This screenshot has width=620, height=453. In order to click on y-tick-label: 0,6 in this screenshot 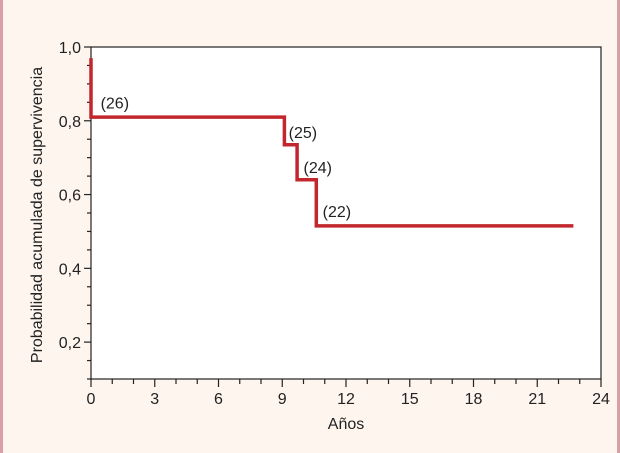, I will do `click(70, 196)`.